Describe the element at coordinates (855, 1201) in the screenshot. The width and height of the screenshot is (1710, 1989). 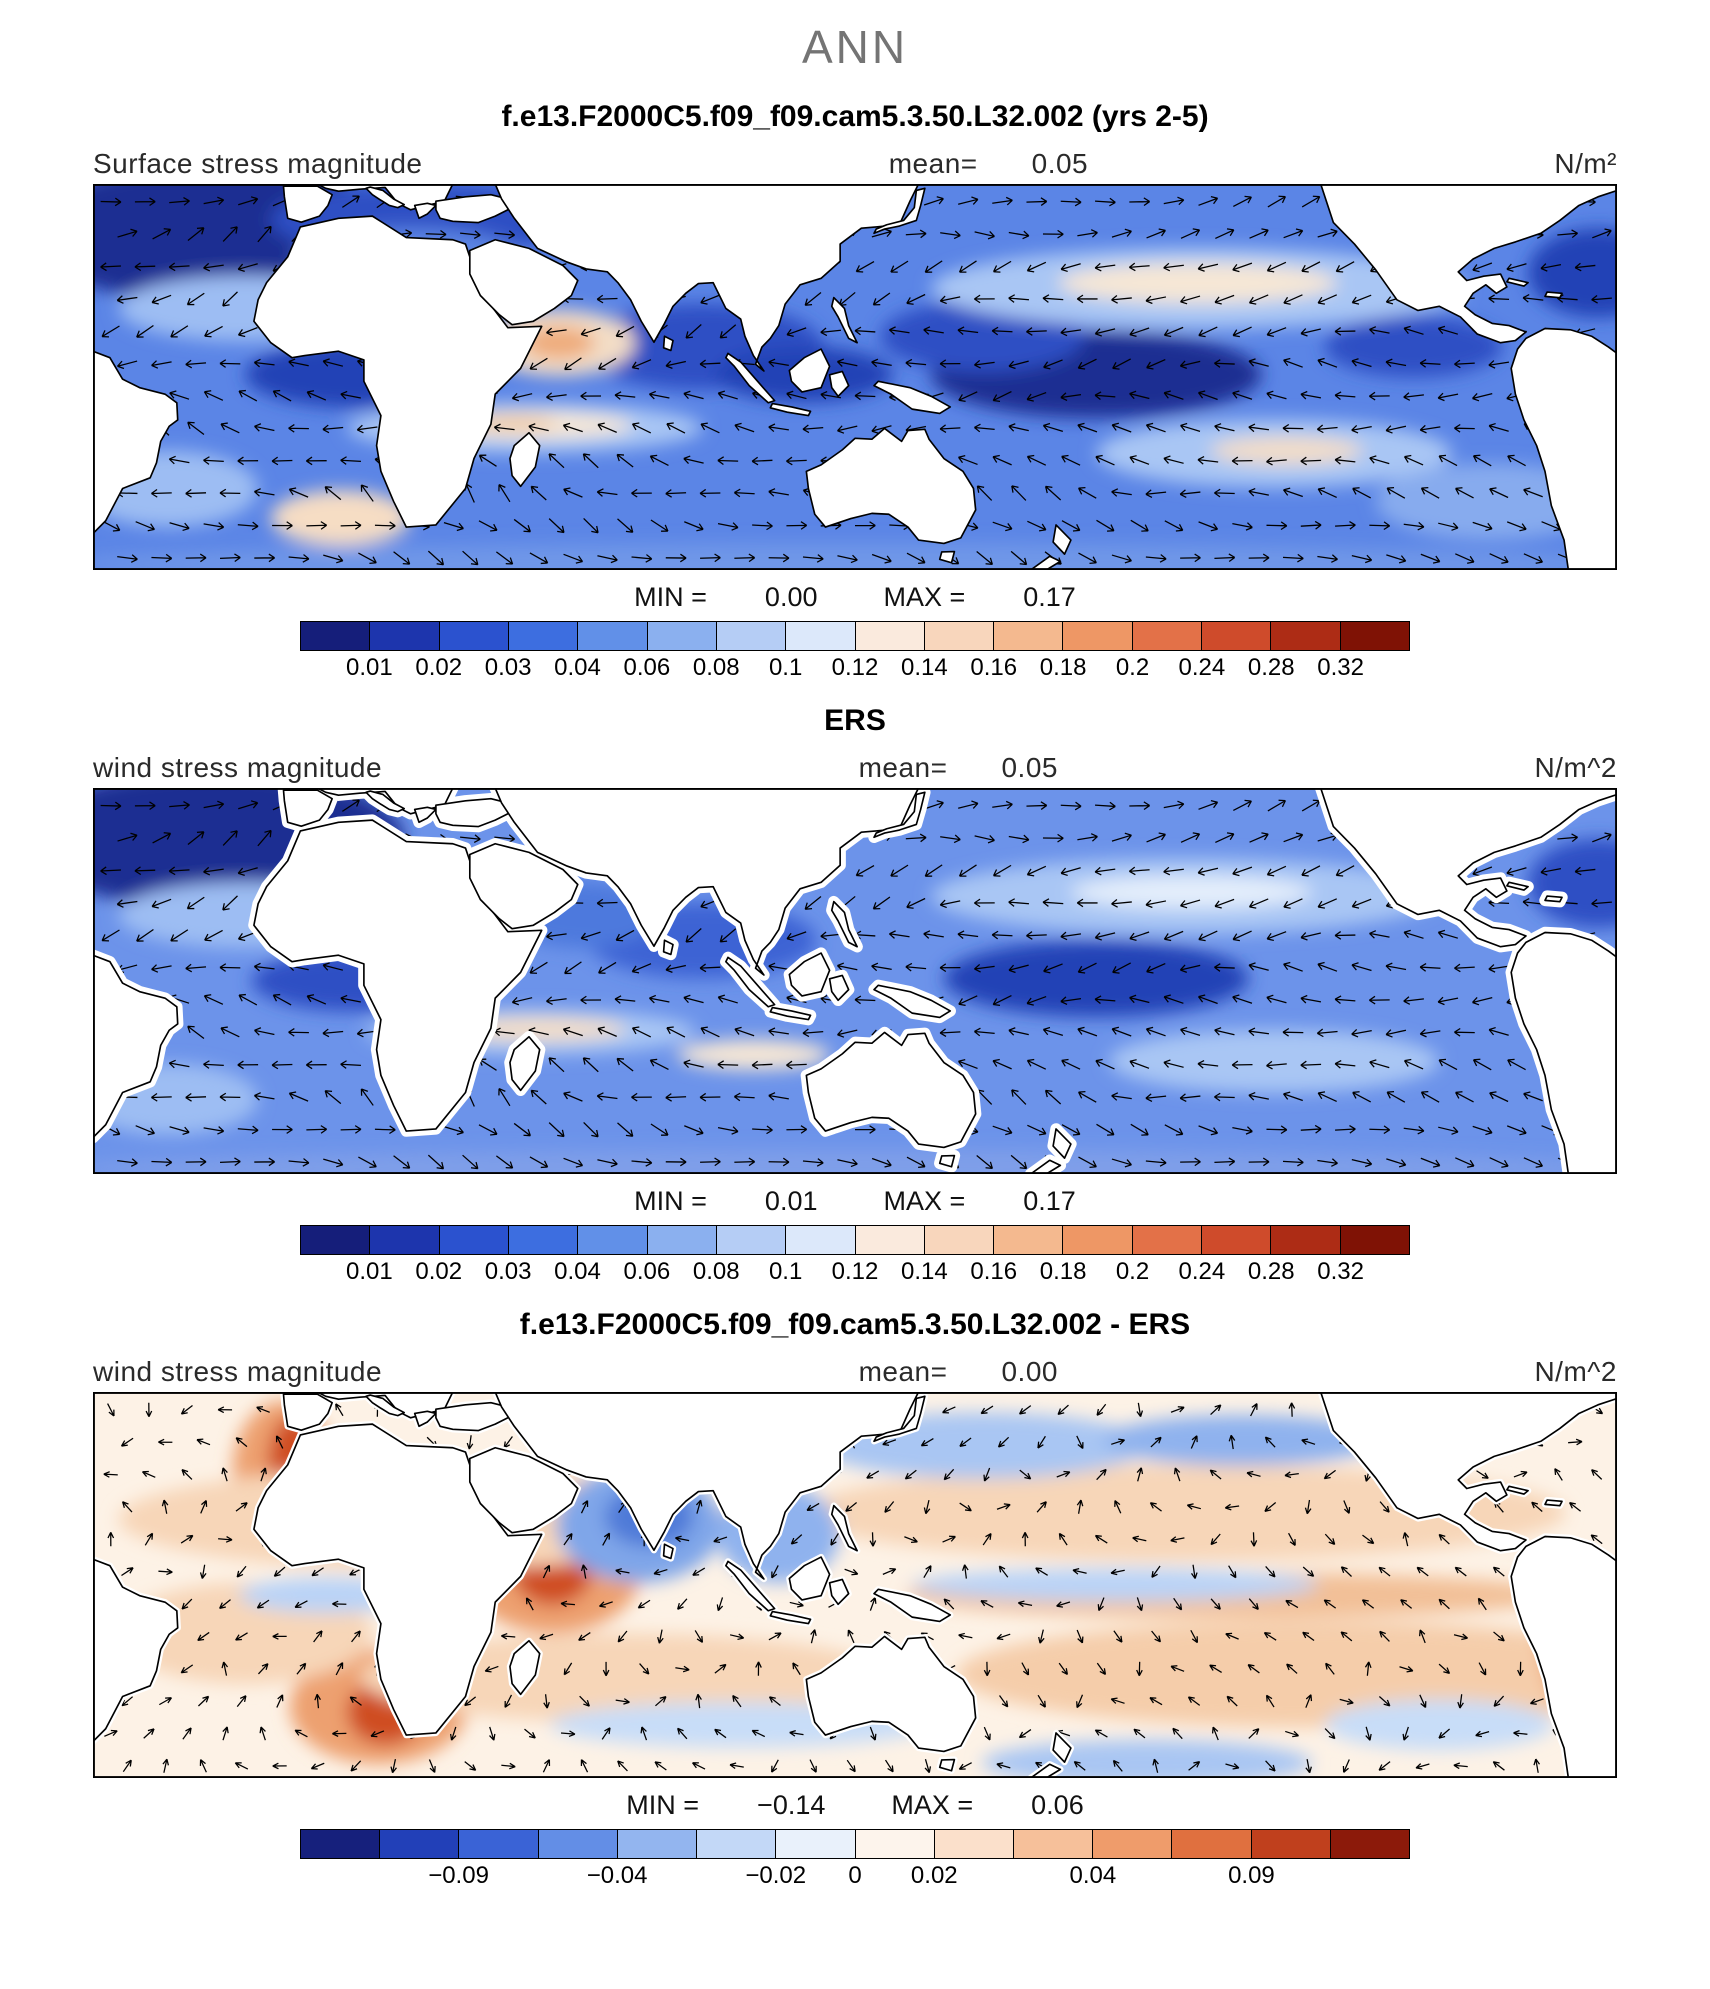
I see `minmax-row: MIN = 0.01 MAX = 0.17` at that location.